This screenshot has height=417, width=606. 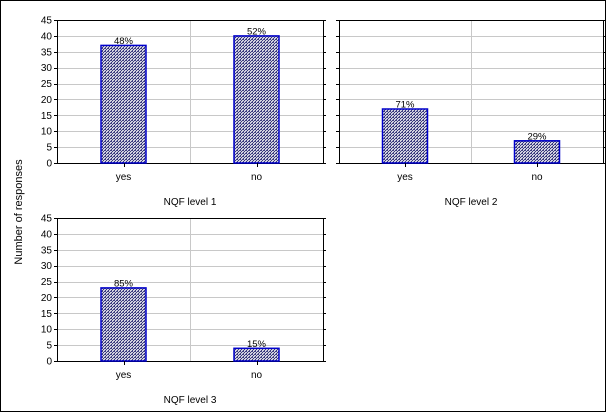 What do you see at coordinates (124, 283) in the screenshot?
I see `data-label: 85%` at bounding box center [124, 283].